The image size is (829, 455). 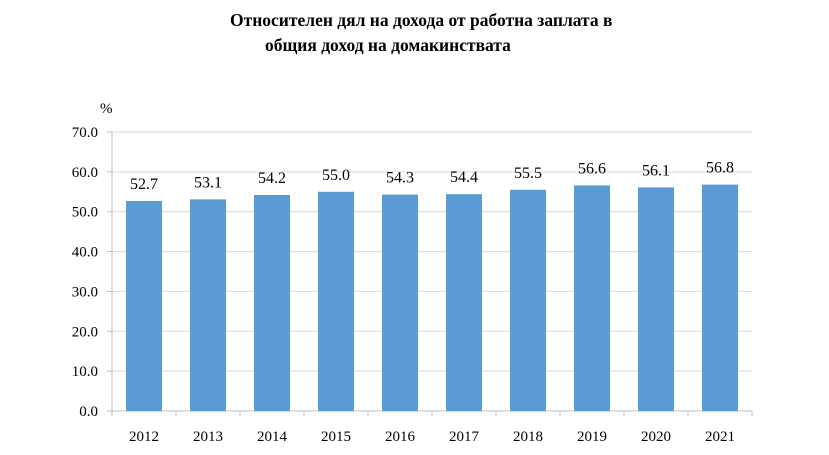 I want to click on x-tick-label: 2021, so click(x=720, y=437).